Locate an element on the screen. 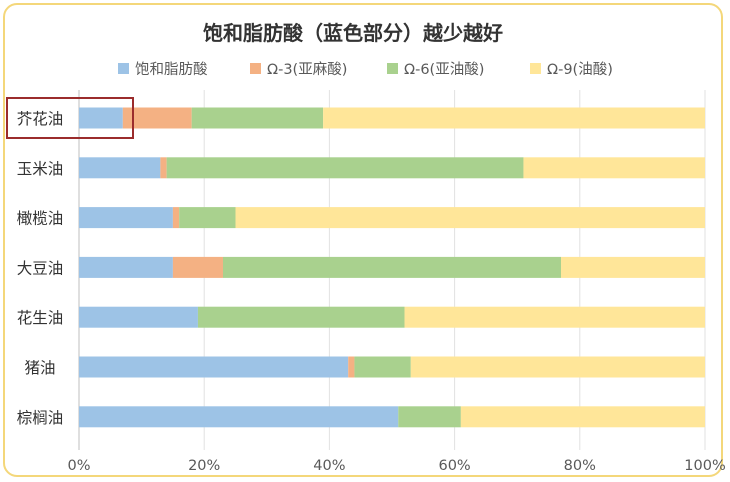  x-tick-label: 100% is located at coordinates (704, 466).